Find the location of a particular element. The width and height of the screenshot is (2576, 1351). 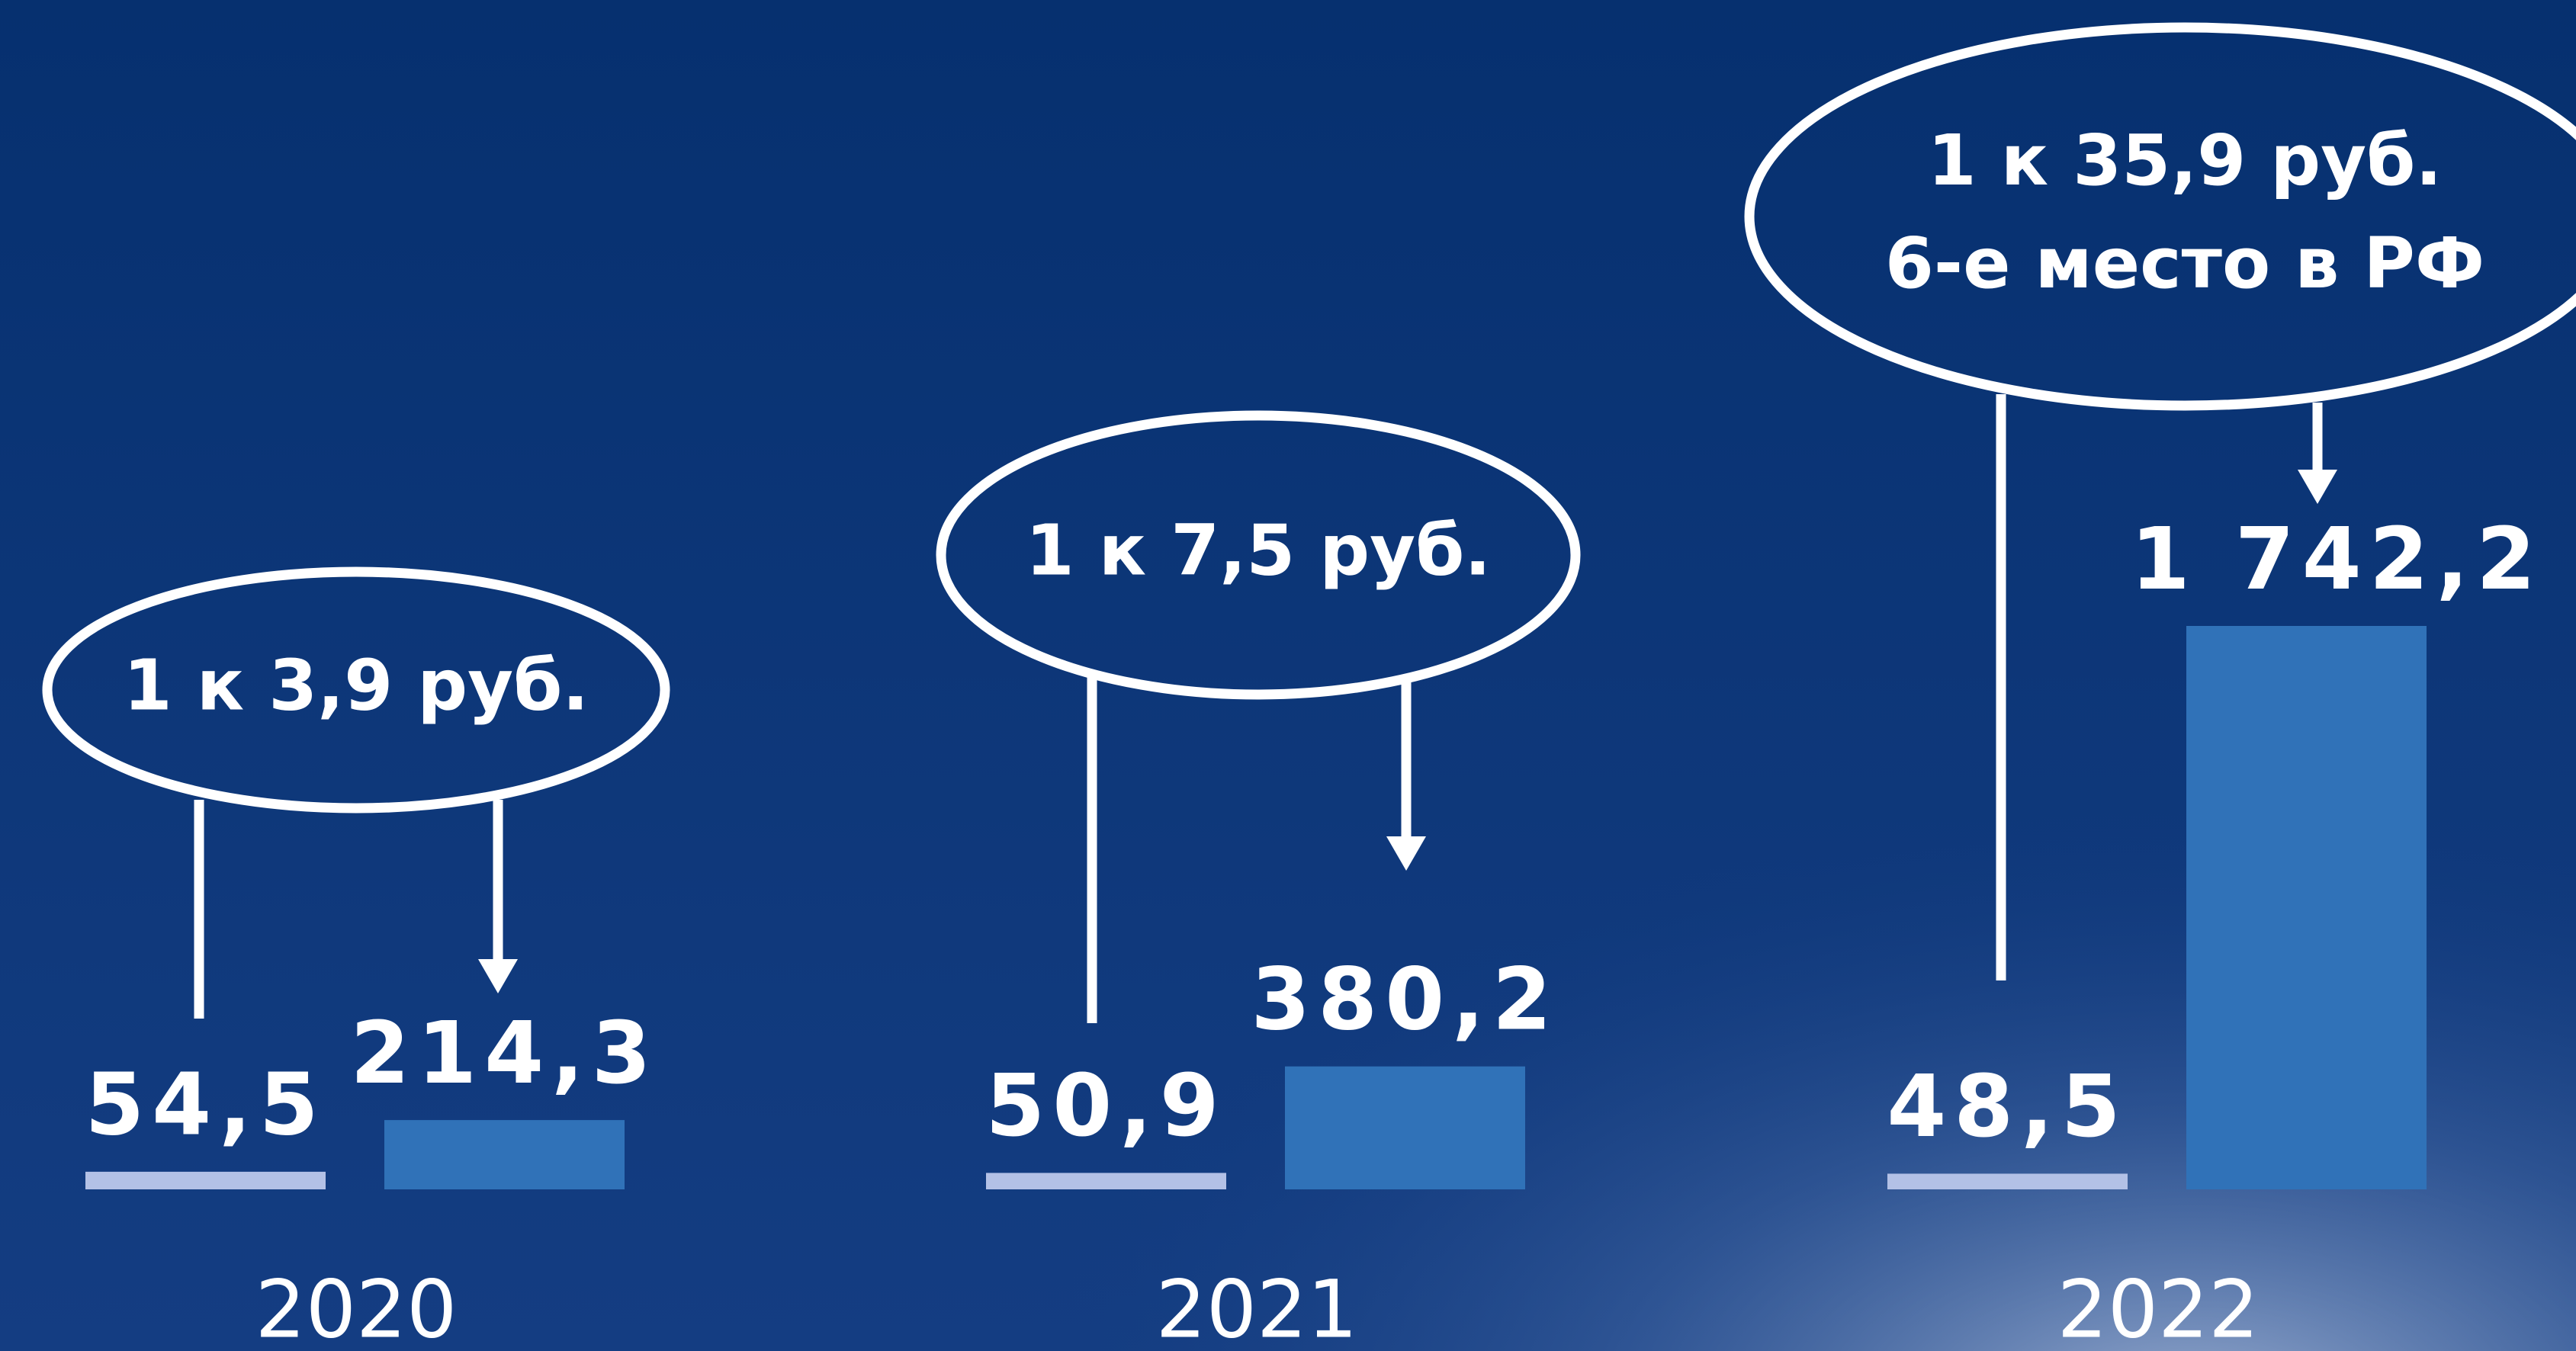

annotation-text: 1 к 3,9 руб. is located at coordinates (356, 685).